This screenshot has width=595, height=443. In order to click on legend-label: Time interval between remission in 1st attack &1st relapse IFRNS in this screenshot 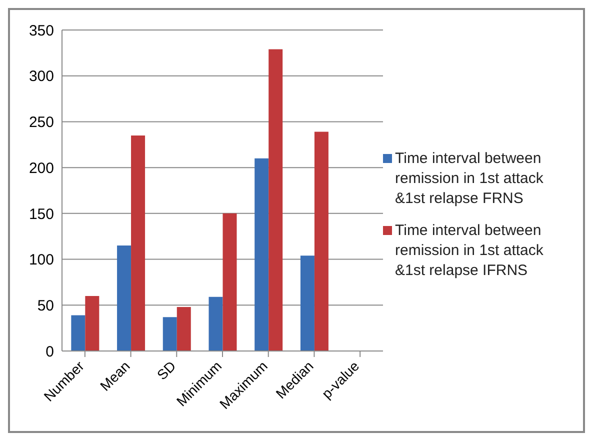, I will do `click(469, 250)`.